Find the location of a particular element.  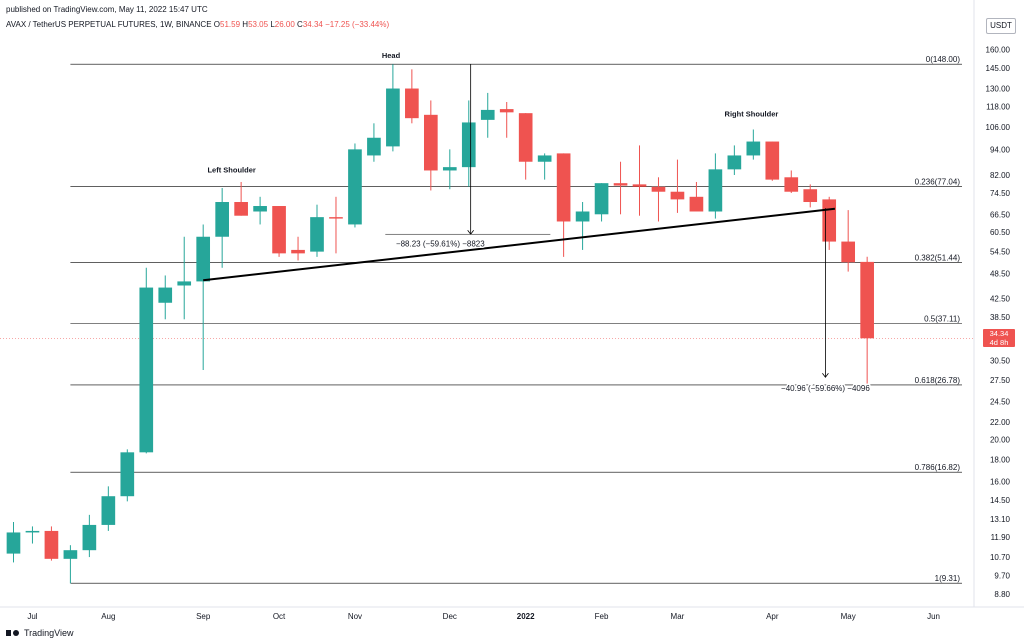

fib-level-label: 0.786(16.82) is located at coordinates (938, 467).